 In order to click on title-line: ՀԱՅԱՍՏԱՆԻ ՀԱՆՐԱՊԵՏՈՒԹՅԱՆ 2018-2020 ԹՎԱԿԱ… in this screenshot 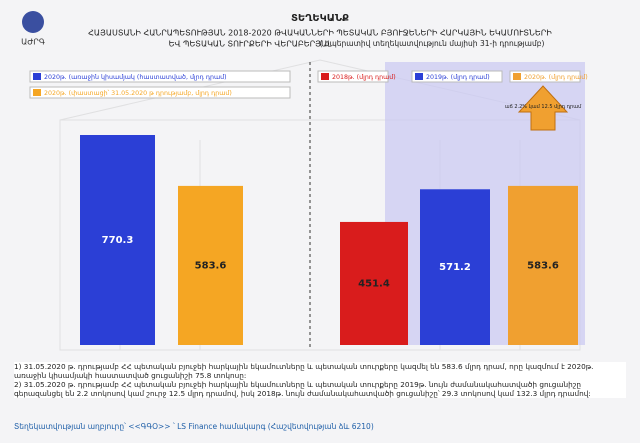, I will do `click(320, 33)`.